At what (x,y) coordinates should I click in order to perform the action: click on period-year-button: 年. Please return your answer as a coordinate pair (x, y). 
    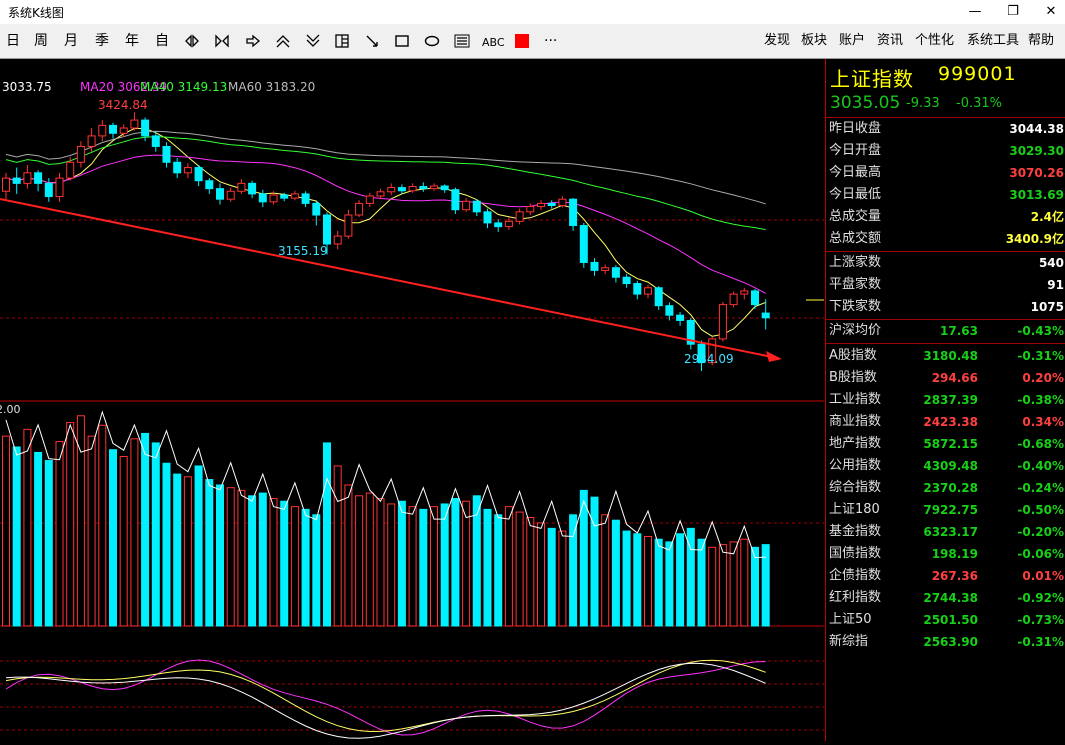
    Looking at the image, I should click on (132, 41).